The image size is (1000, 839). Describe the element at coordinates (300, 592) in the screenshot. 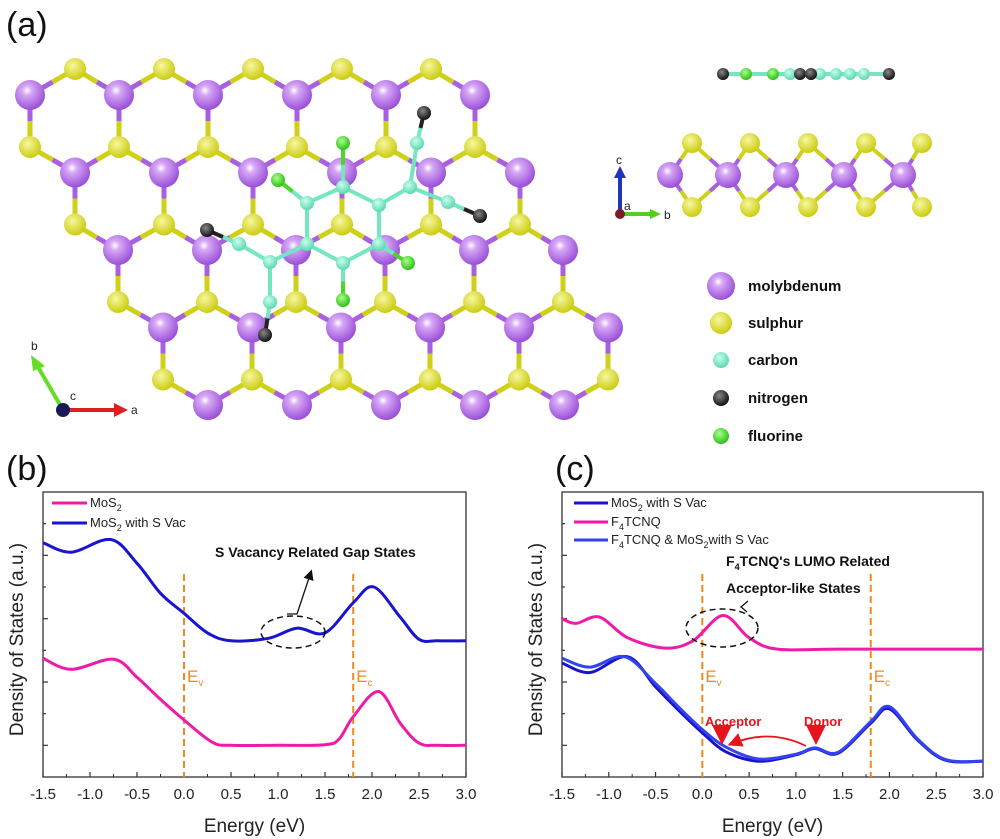

I see `annotation-arrow` at that location.